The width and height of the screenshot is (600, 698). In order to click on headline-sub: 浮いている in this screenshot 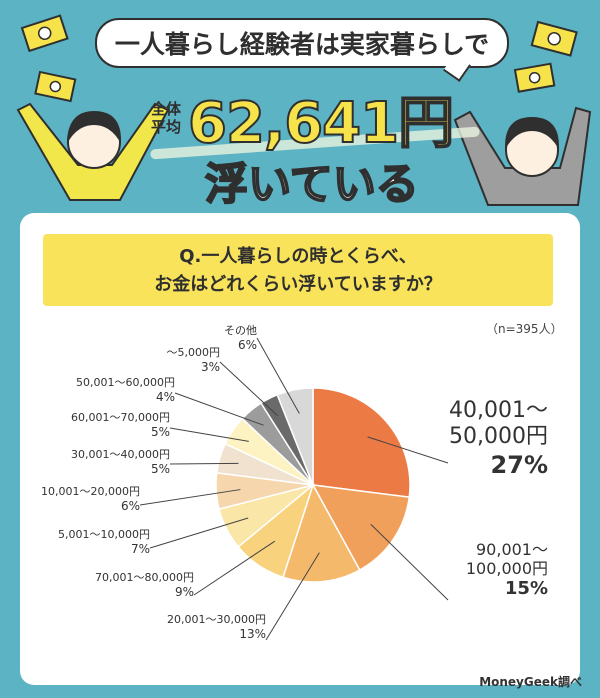, I will do `click(312, 185)`.